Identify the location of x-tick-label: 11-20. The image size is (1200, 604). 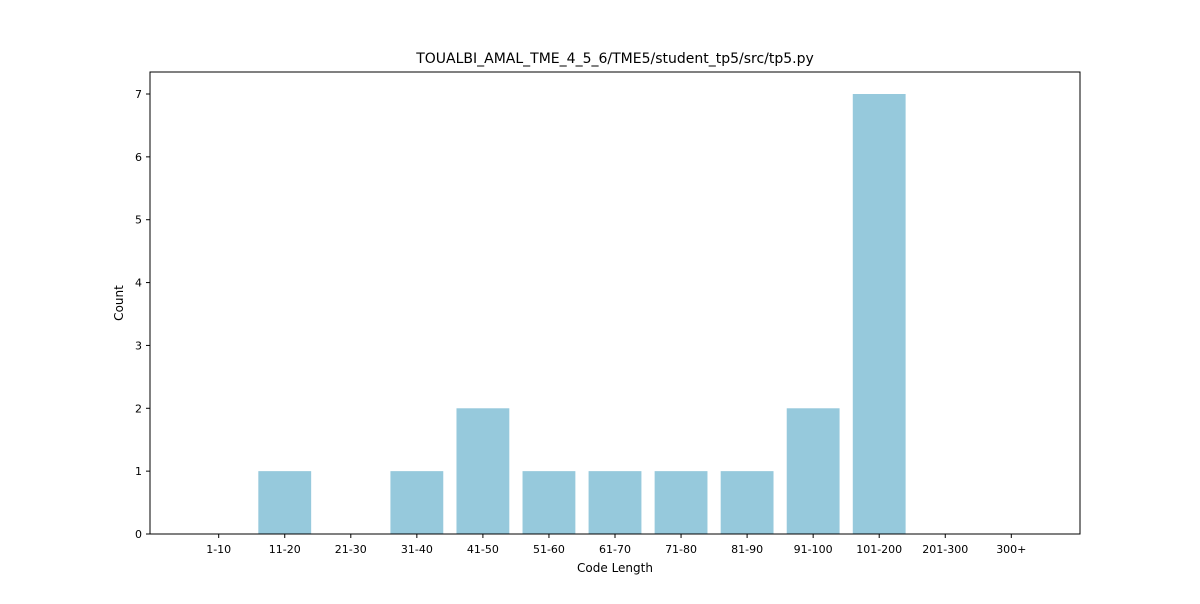
(285, 549).